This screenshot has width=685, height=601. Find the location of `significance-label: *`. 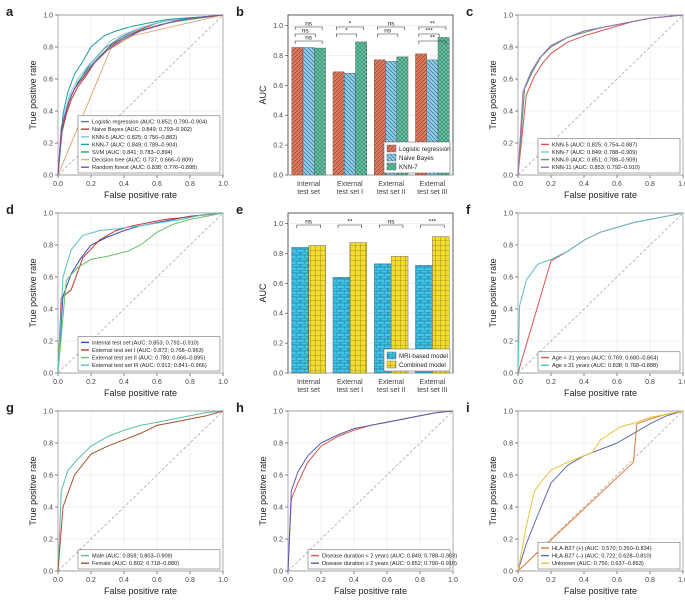

significance-label: * is located at coordinates (346, 31).